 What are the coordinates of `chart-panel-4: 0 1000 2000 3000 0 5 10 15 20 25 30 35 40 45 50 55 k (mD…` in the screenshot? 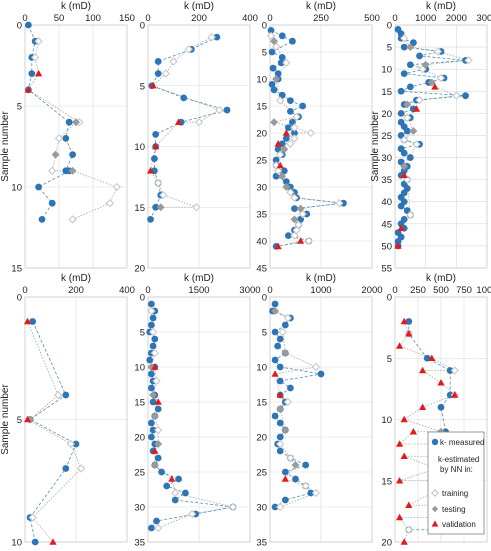 It's located at (430, 138).